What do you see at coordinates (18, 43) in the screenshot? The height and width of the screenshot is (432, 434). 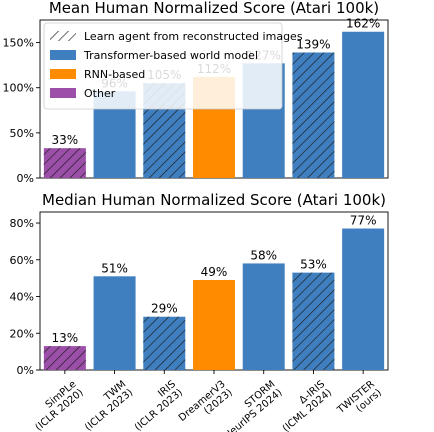 I see `y-tick-label: 150%` at bounding box center [18, 43].